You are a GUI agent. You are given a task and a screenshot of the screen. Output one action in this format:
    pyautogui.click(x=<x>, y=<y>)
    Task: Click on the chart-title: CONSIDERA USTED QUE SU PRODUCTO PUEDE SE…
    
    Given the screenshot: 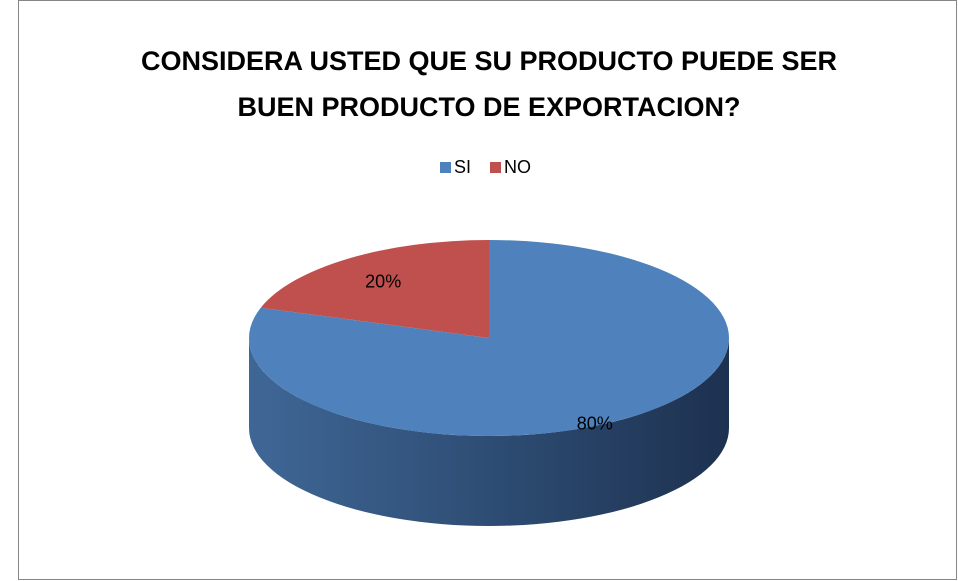 What is the action you would take?
    pyautogui.click(x=489, y=84)
    